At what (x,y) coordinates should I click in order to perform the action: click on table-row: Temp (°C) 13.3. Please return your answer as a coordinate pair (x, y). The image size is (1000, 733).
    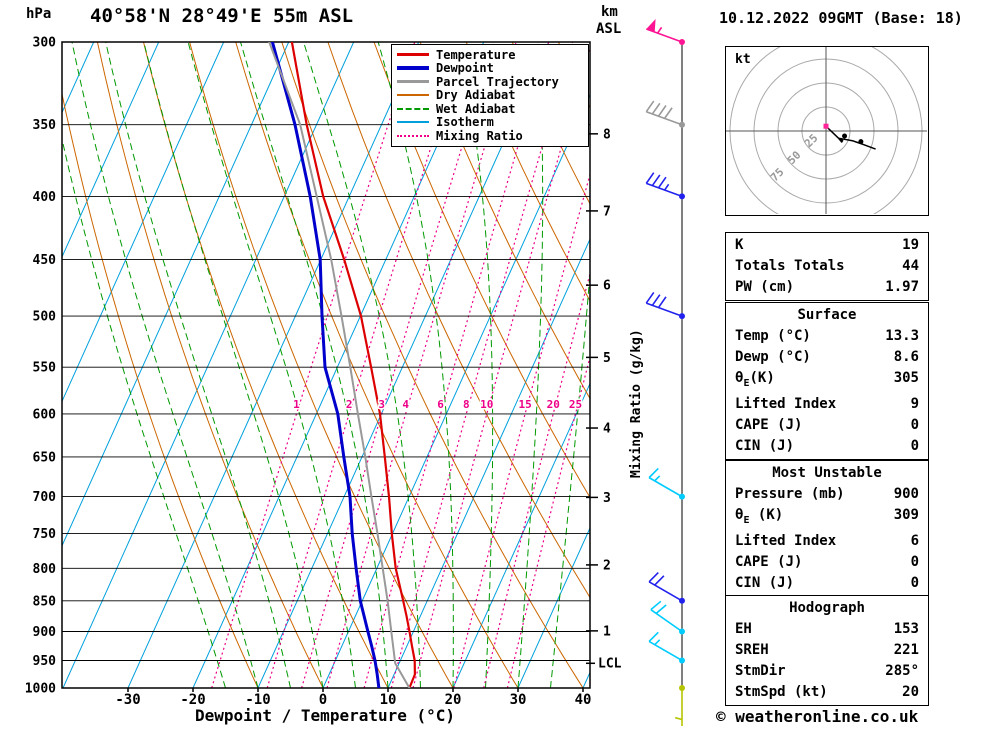
    Looking at the image, I should click on (827, 336).